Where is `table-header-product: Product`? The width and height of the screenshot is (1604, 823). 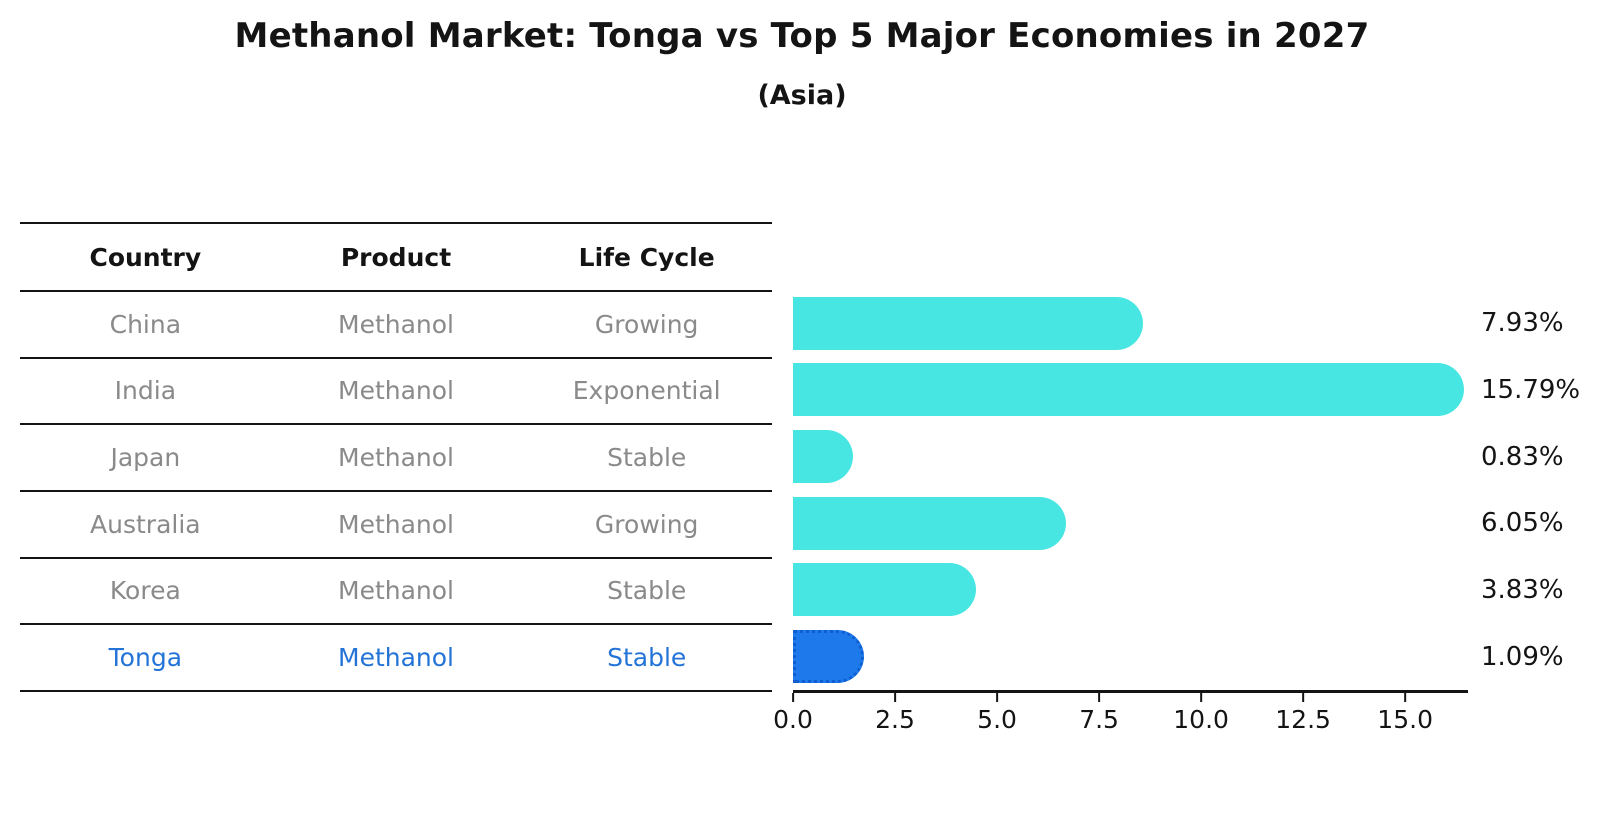 table-header-product: Product is located at coordinates (396, 257).